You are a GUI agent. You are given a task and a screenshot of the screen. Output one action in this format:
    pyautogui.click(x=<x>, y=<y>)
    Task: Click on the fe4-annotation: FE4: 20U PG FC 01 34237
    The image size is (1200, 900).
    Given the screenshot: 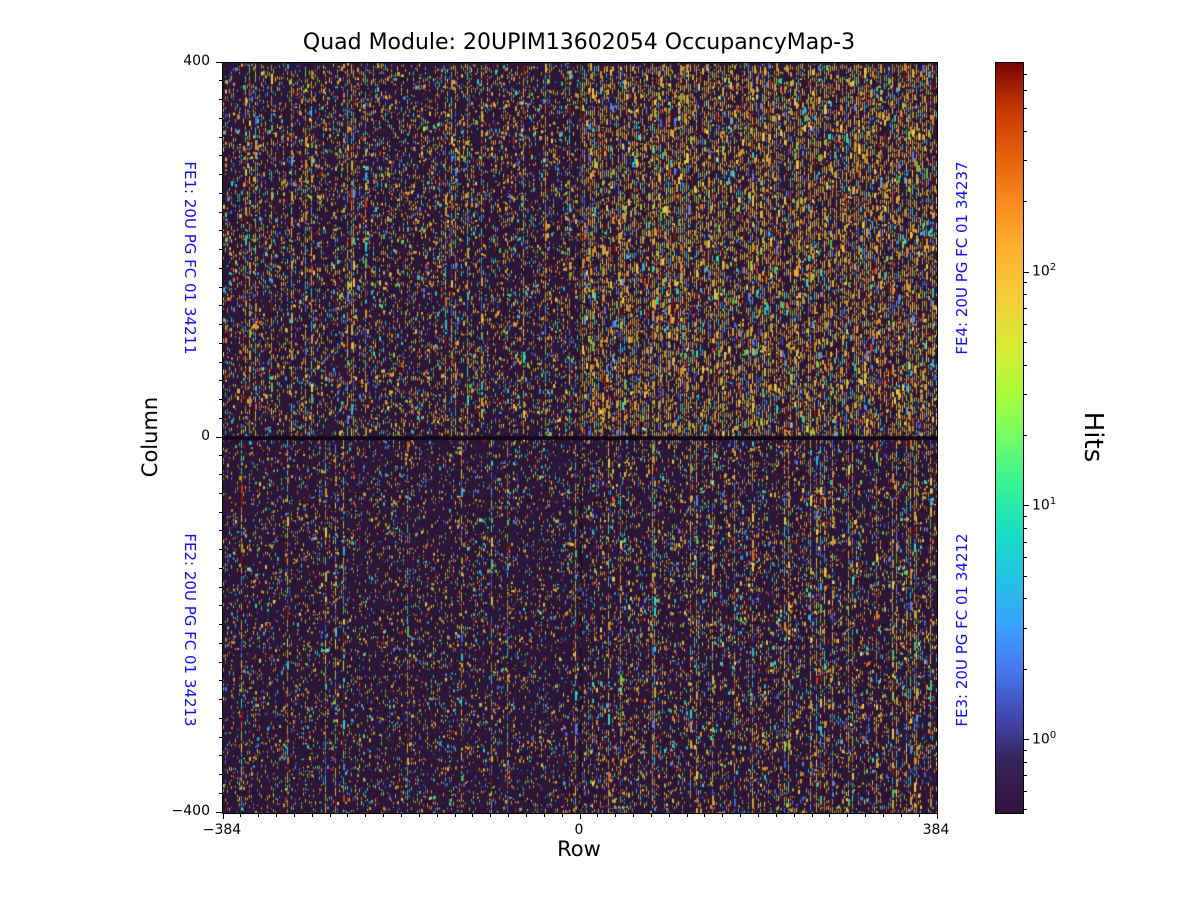 What is the action you would take?
    pyautogui.click(x=962, y=258)
    